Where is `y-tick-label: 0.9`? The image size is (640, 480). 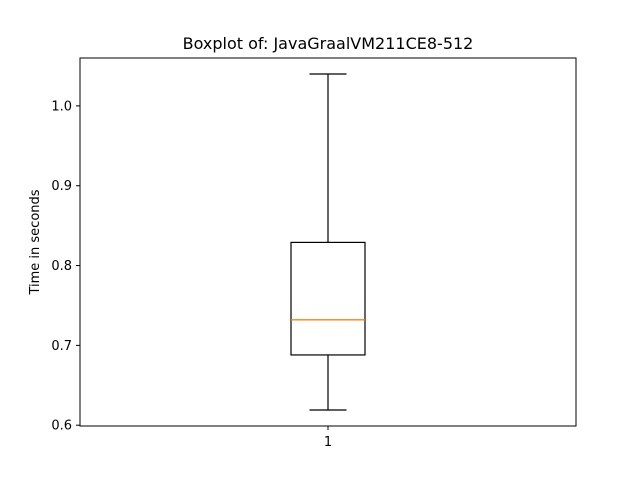 y-tick-label: 0.9 is located at coordinates (61, 186).